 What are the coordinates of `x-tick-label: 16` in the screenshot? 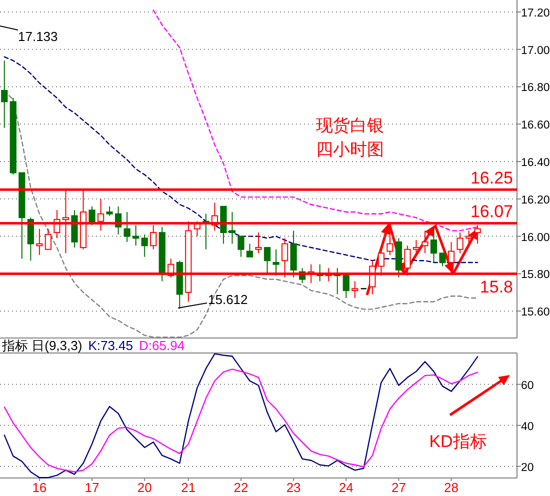 It's located at (39, 487).